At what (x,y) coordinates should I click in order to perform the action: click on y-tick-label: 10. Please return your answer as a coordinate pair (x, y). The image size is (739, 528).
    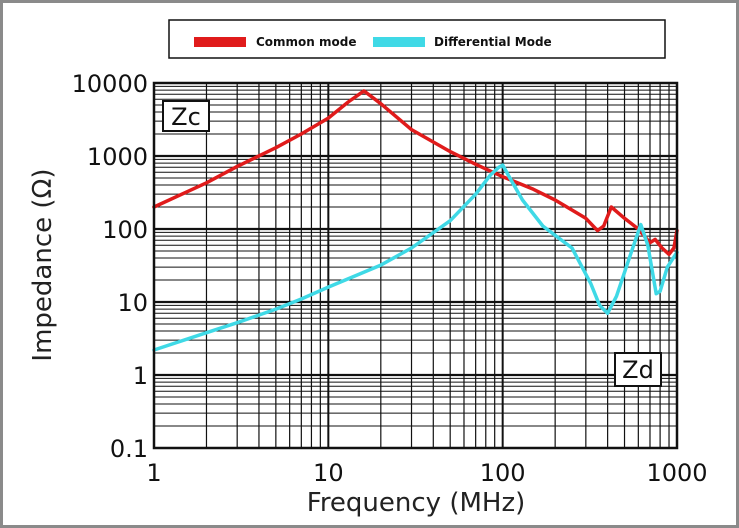
    Looking at the image, I should click on (132, 303).